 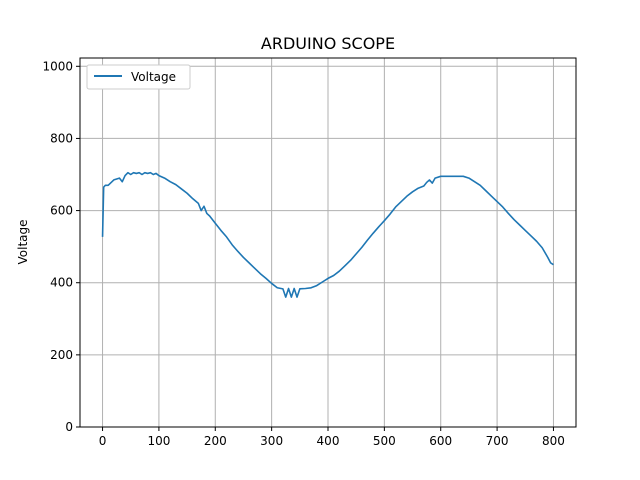 What do you see at coordinates (271, 441) in the screenshot?
I see `x-tick-label: 300` at bounding box center [271, 441].